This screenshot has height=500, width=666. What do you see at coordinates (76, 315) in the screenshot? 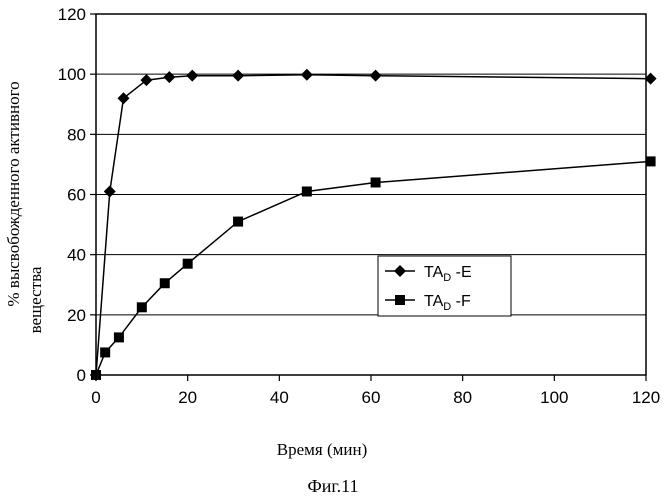
I see `y-tick-label-1: 20` at bounding box center [76, 315].